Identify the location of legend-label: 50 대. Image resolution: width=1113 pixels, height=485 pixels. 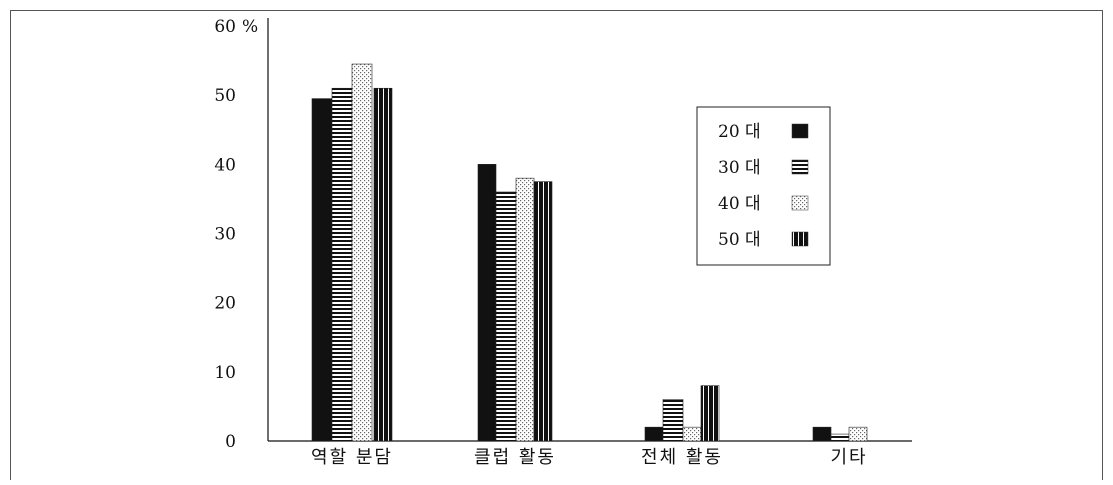
(739, 240).